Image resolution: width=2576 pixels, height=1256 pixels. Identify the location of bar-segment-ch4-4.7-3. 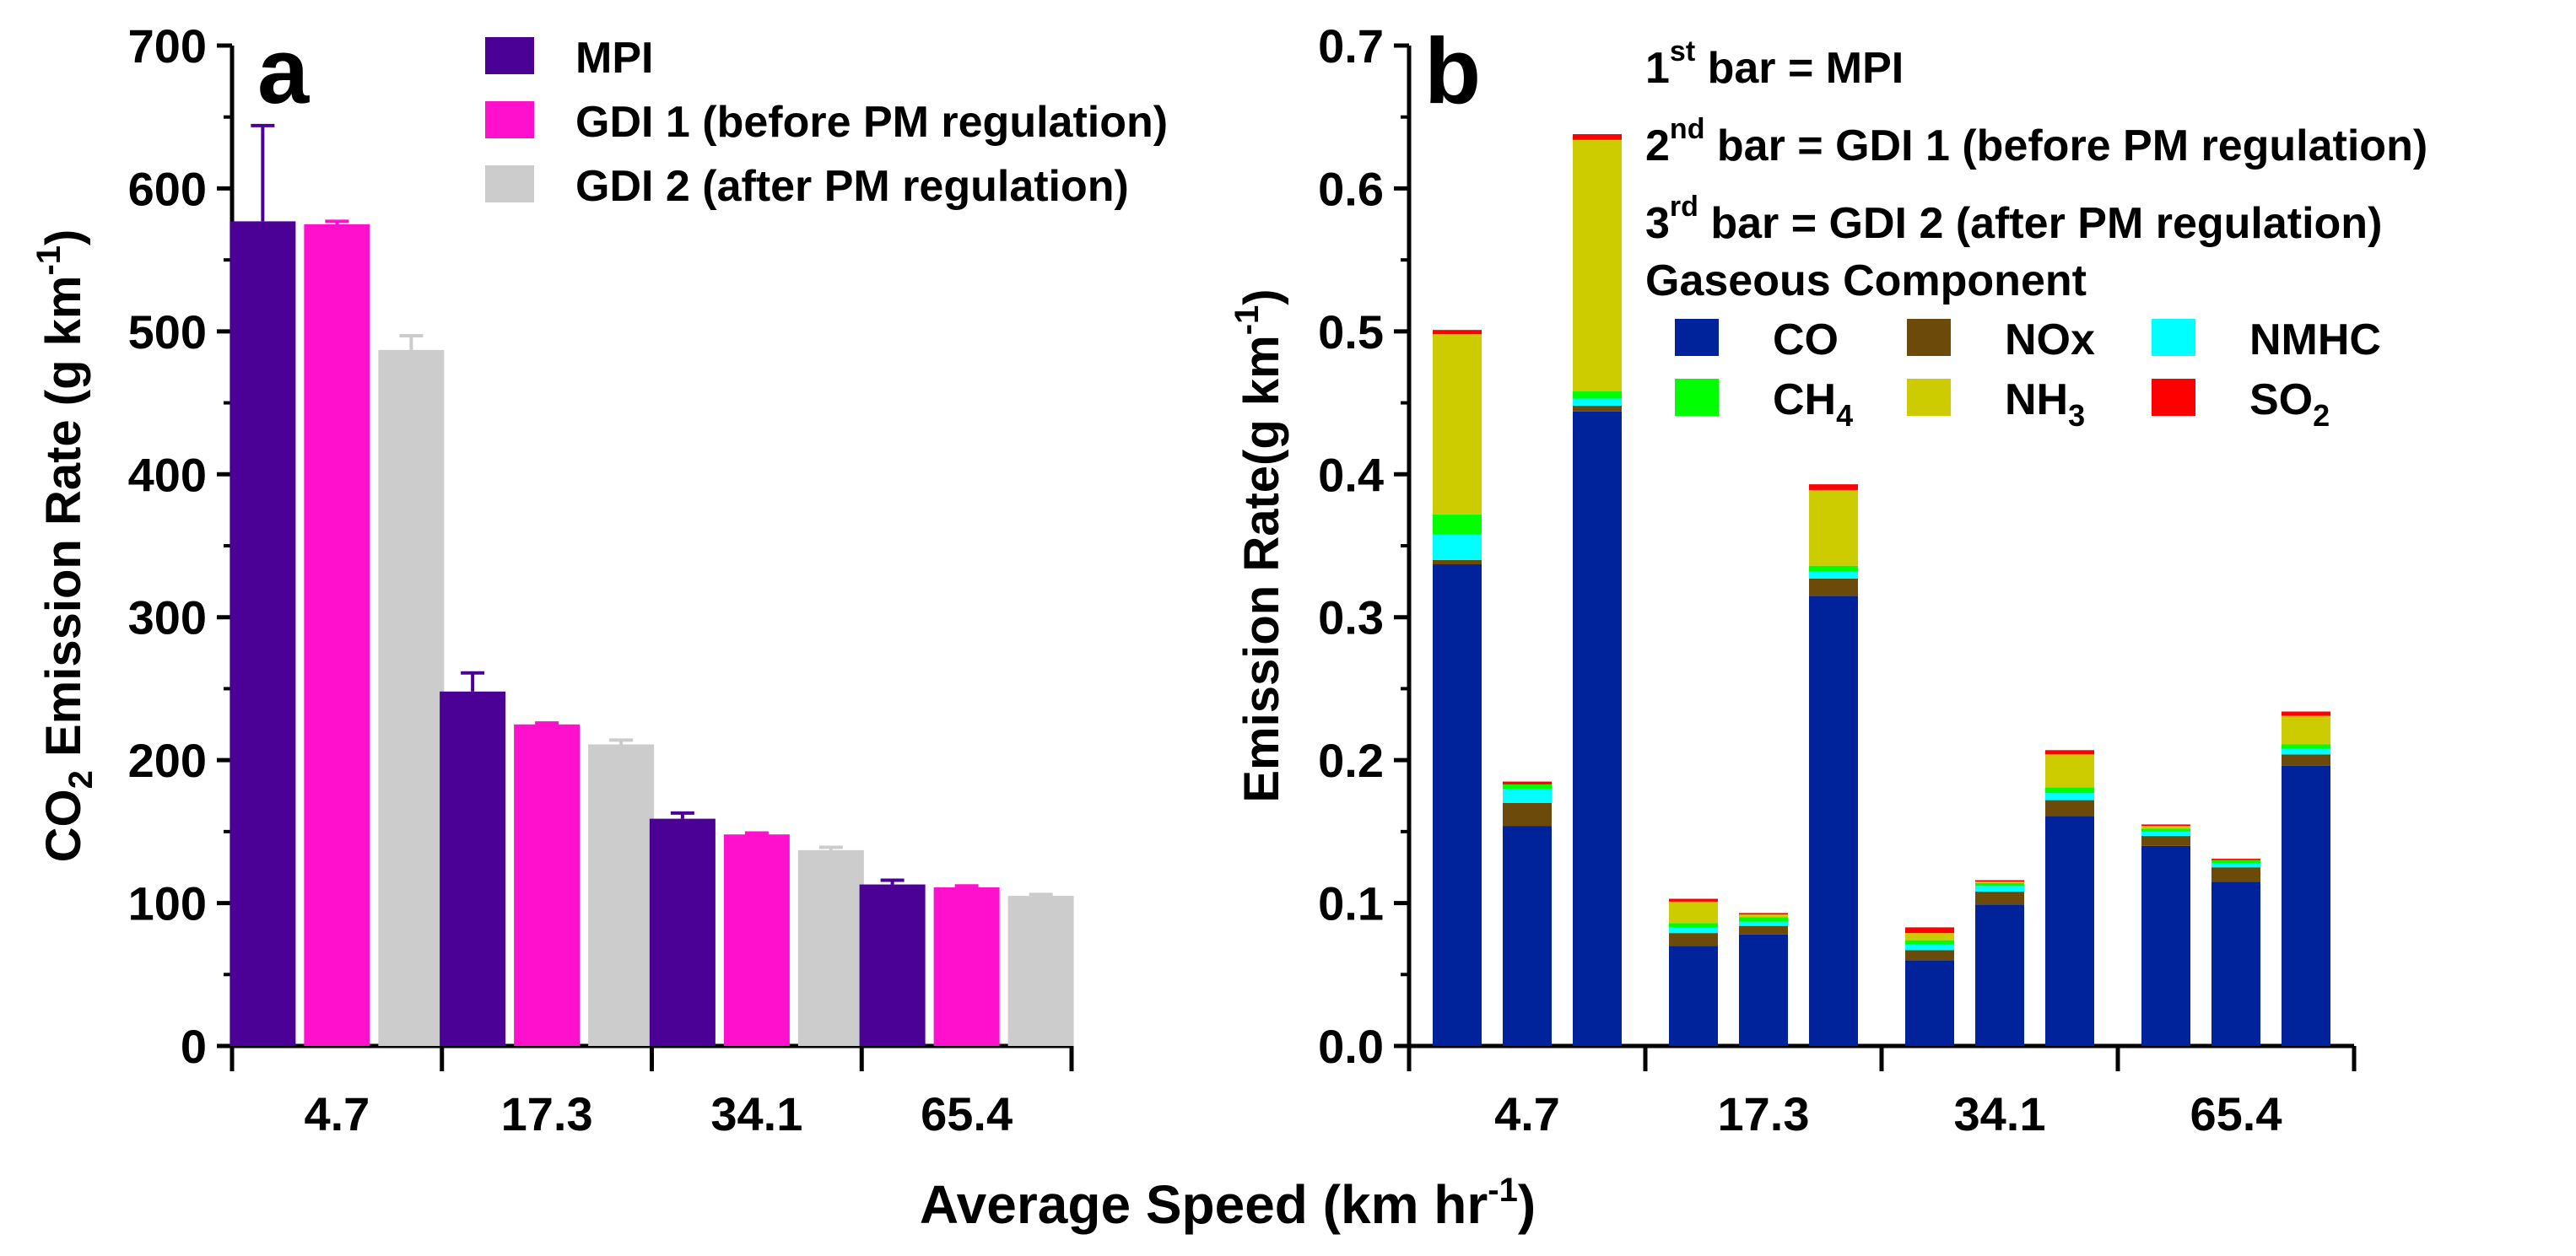
(1597, 395).